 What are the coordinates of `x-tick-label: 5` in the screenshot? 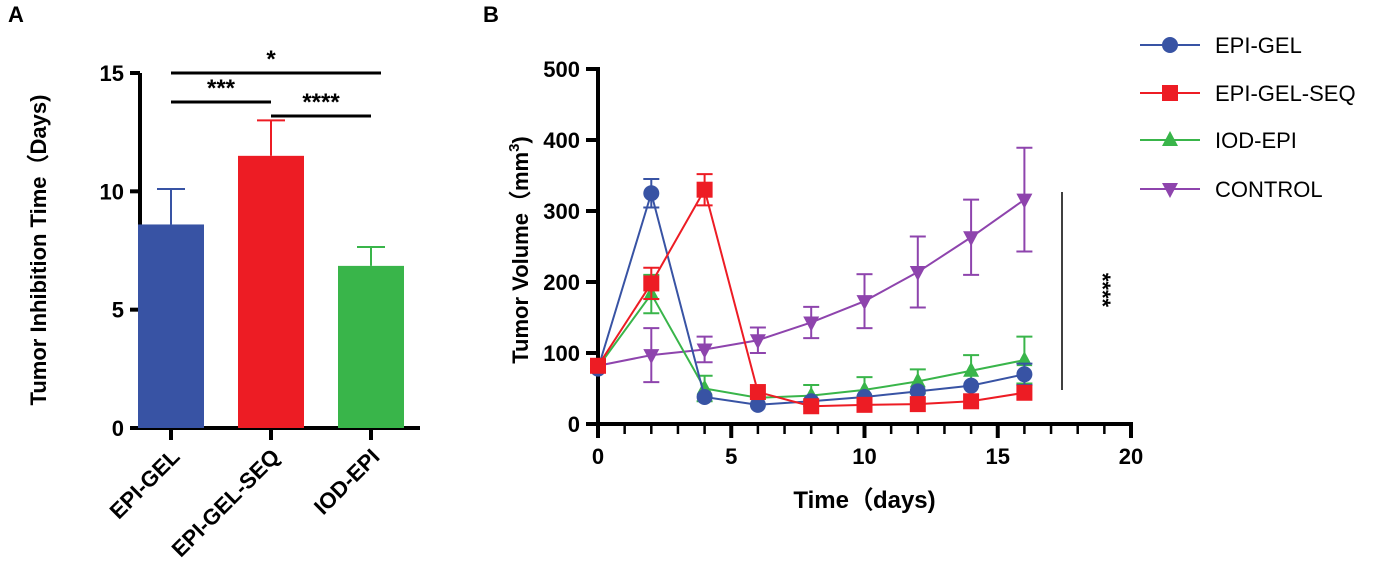 It's located at (731, 456).